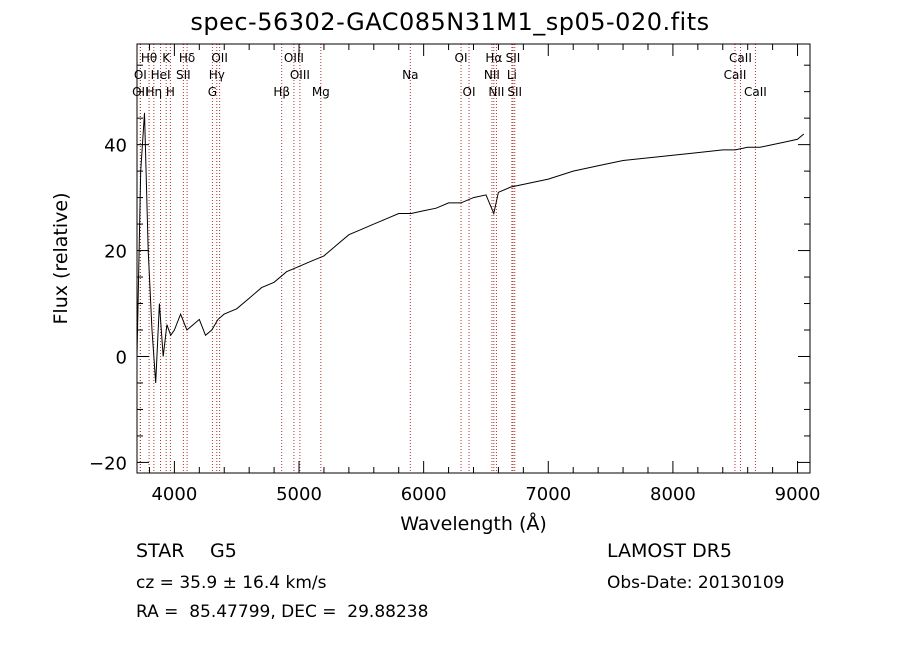 The height and width of the screenshot is (649, 900). I want to click on line-label: OII, so click(219, 58).